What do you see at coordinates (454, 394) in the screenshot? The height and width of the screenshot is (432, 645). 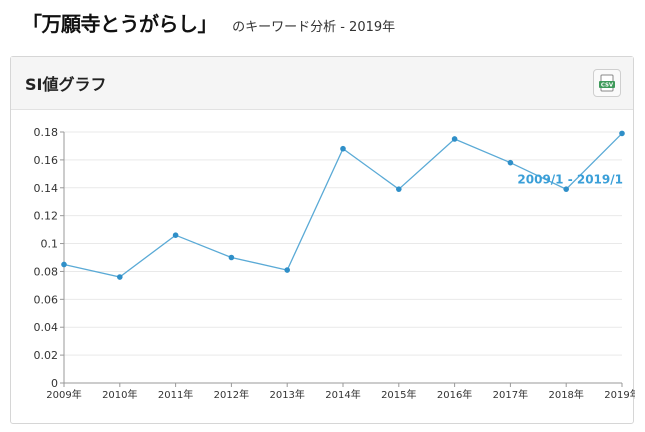 I see `x-tick-label: 2016年` at bounding box center [454, 394].